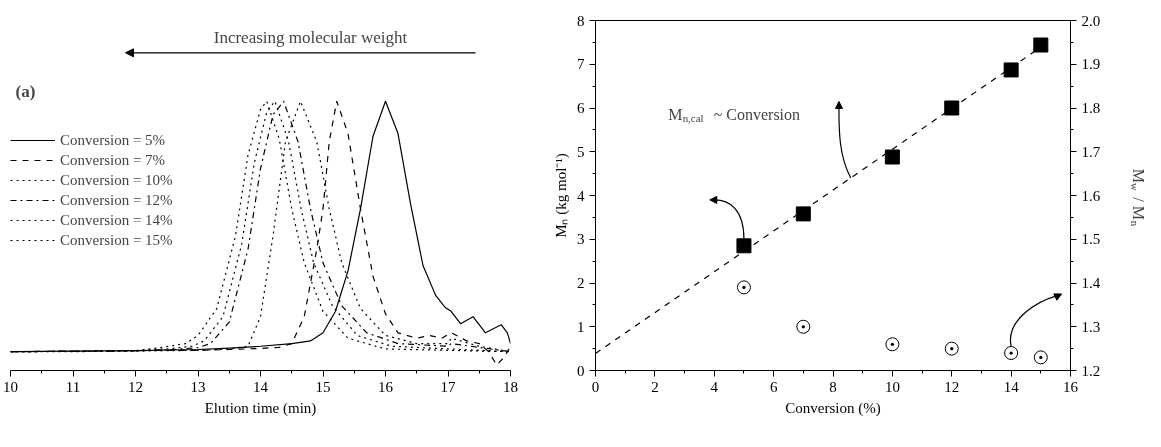  Describe the element at coordinates (73, 386) in the screenshot. I see `x-tick-label: 11` at that location.